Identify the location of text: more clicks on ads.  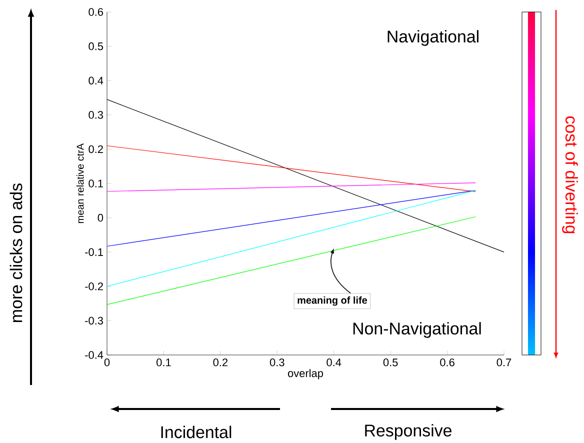
(16, 253).